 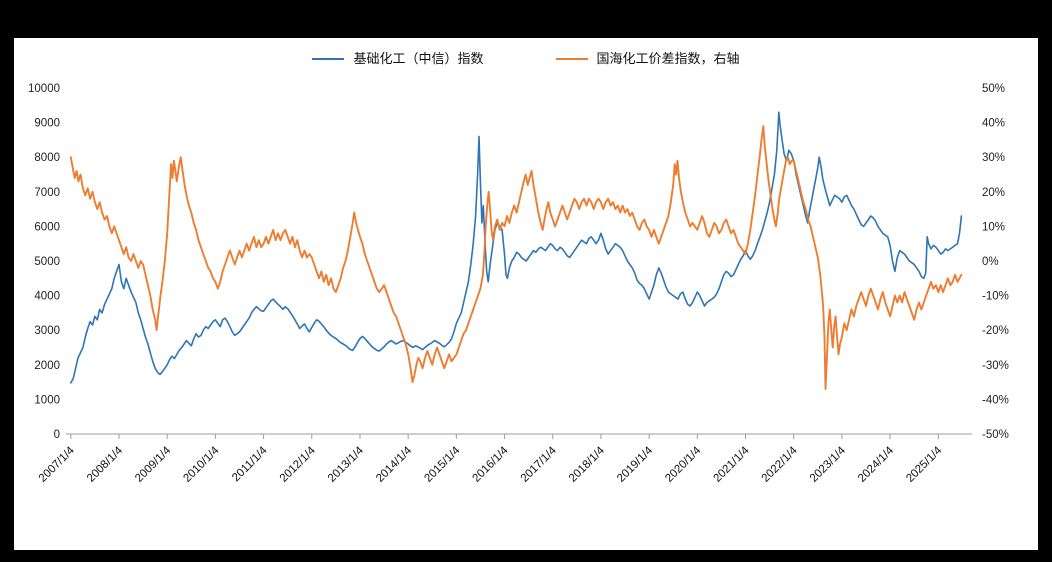 What do you see at coordinates (995, 366) in the screenshot?
I see `y-axis-right-label: -30%` at bounding box center [995, 366].